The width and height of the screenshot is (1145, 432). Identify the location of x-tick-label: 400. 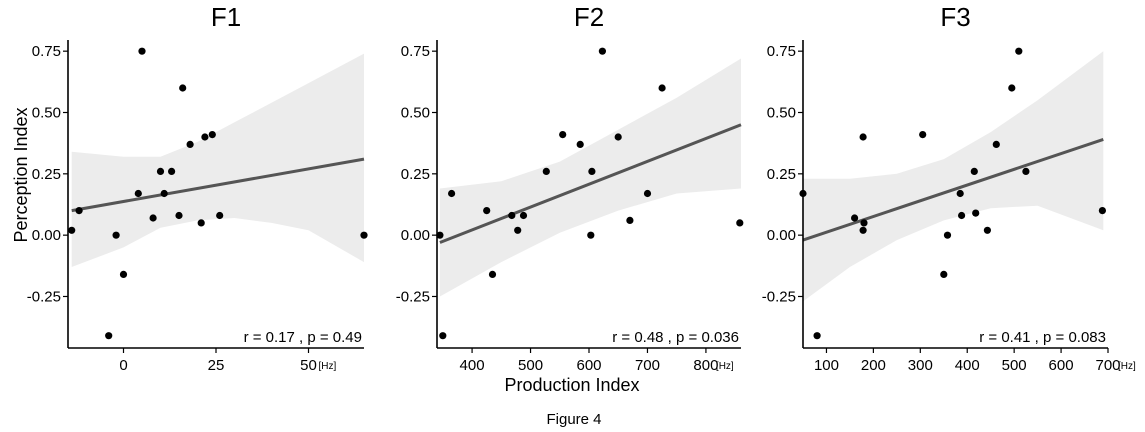
(967, 365).